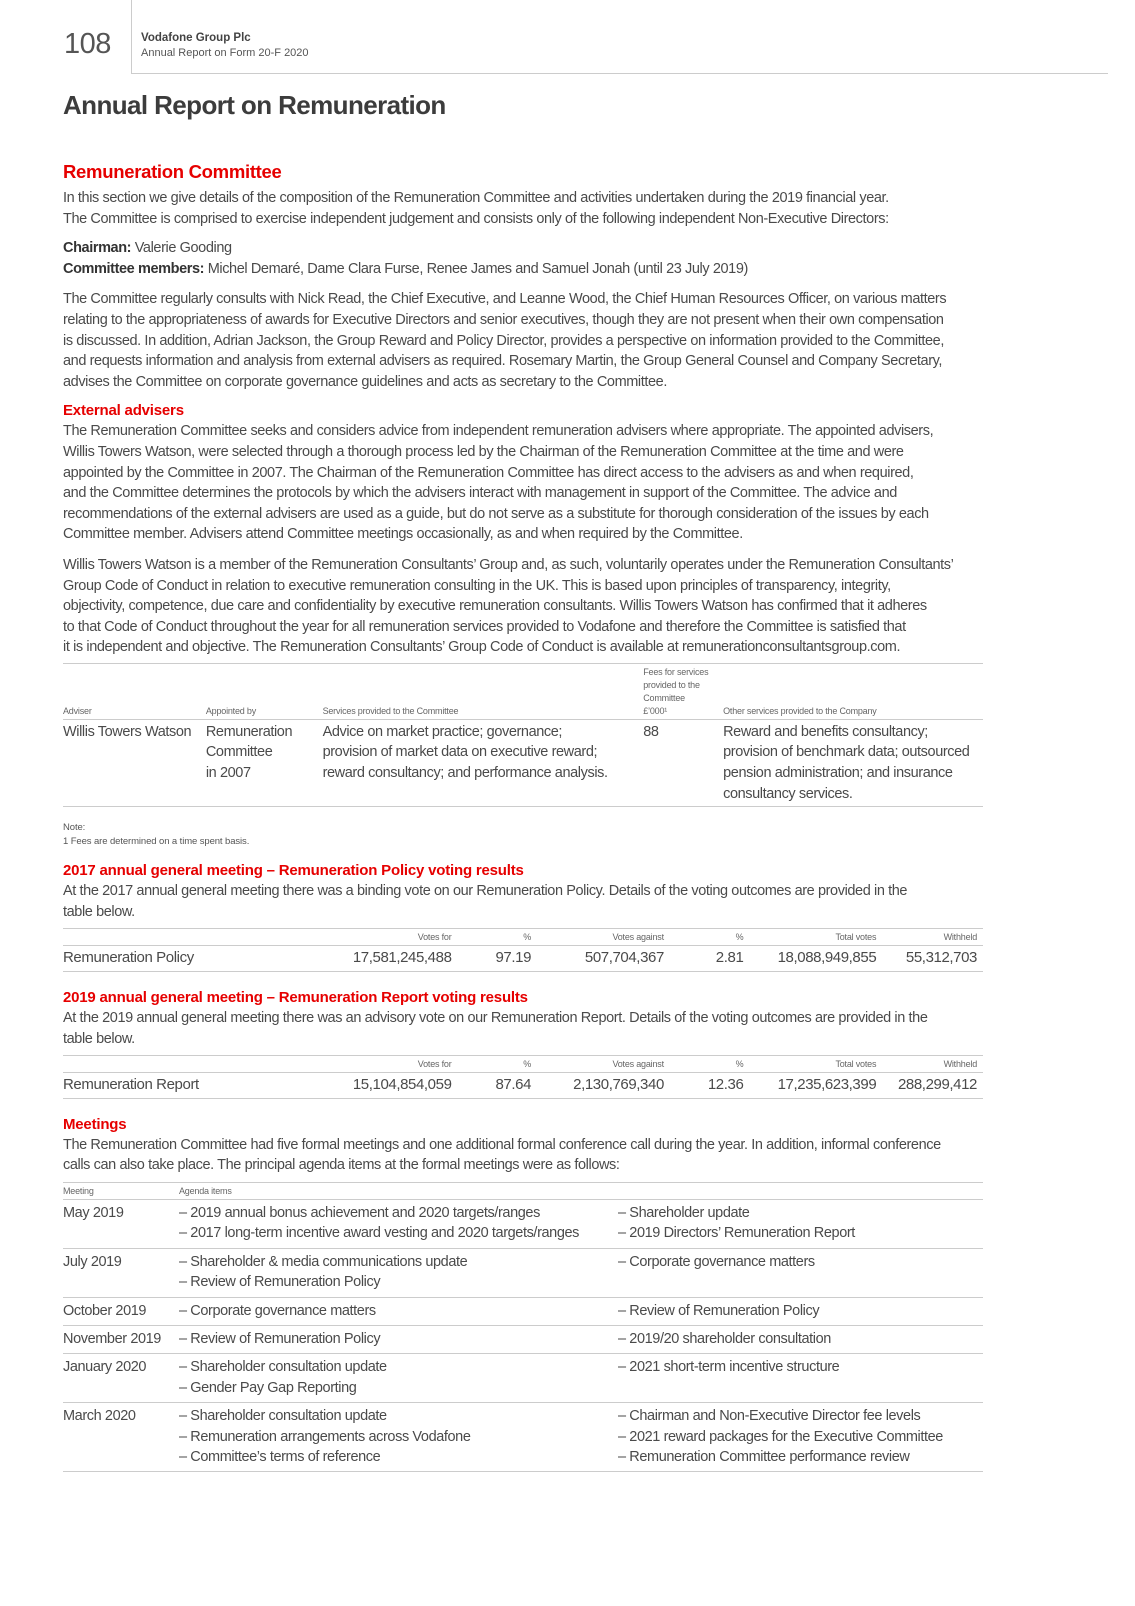 Image resolution: width=1135 pixels, height=1606 pixels. Describe the element at coordinates (181, 248) in the screenshot. I see `chairman-name: Valerie Gooding` at that location.